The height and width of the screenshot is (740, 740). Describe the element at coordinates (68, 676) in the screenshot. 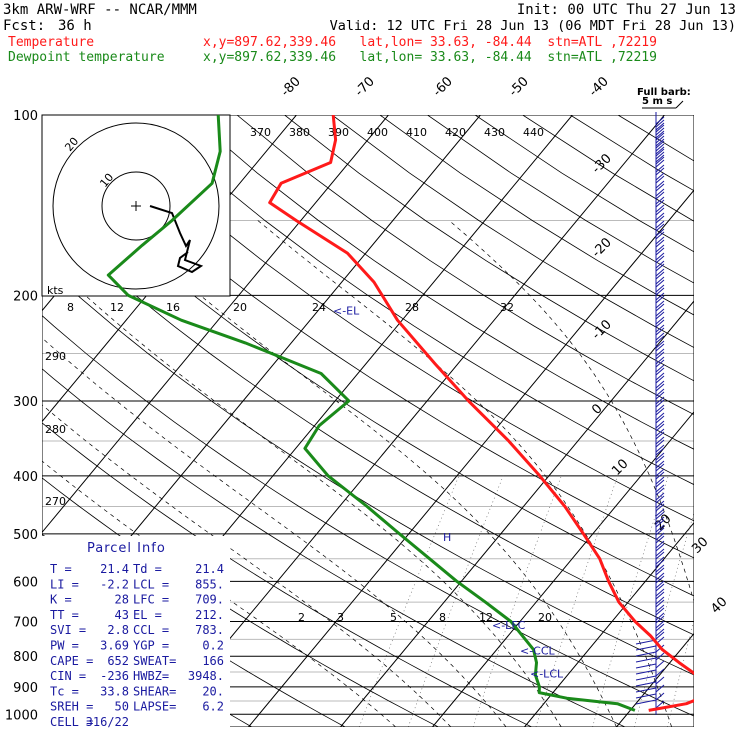

I see `parcel-info-label-7: CIN =` at that location.